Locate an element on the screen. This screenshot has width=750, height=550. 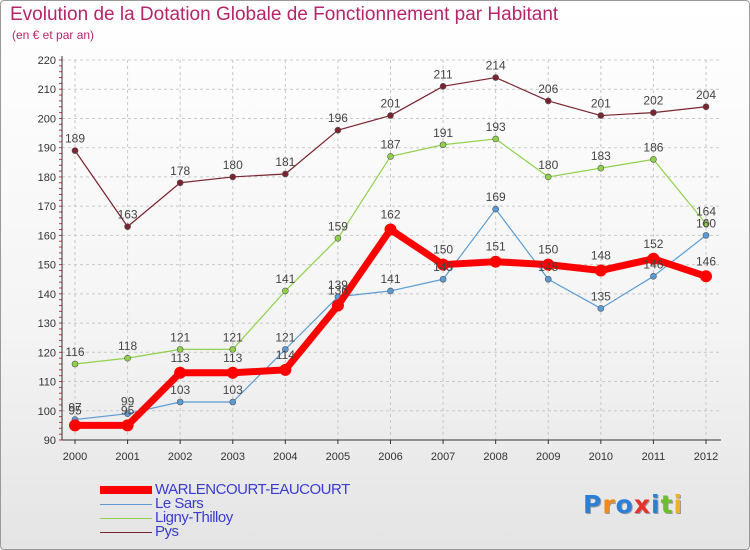
data-label-pys: 202 is located at coordinates (653, 101).